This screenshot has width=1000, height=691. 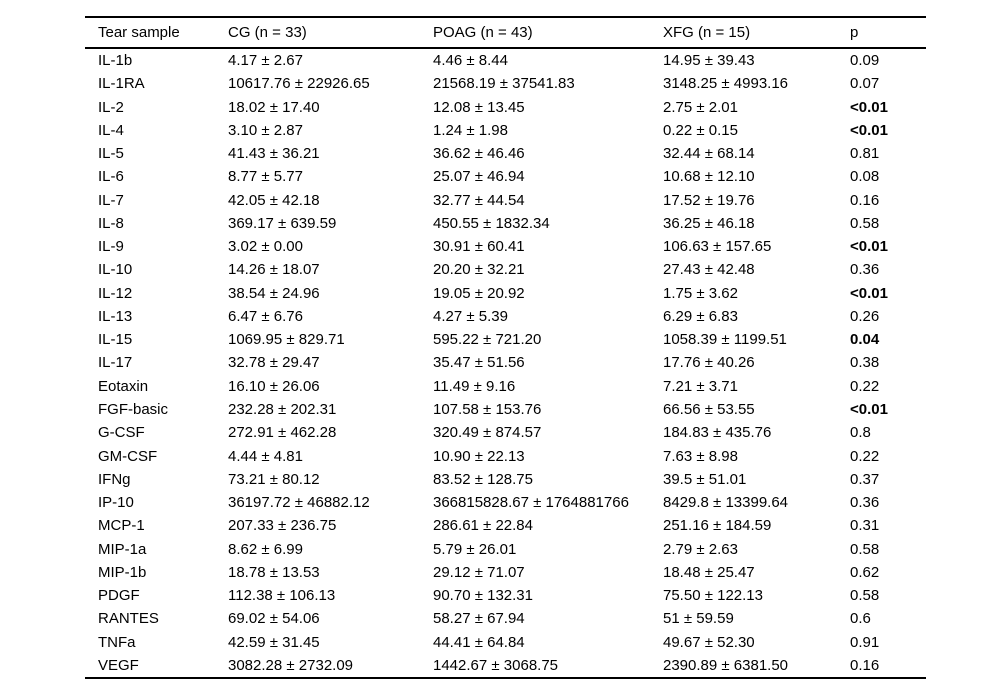 I want to click on analyte-cell: IL-2, so click(x=111, y=107).